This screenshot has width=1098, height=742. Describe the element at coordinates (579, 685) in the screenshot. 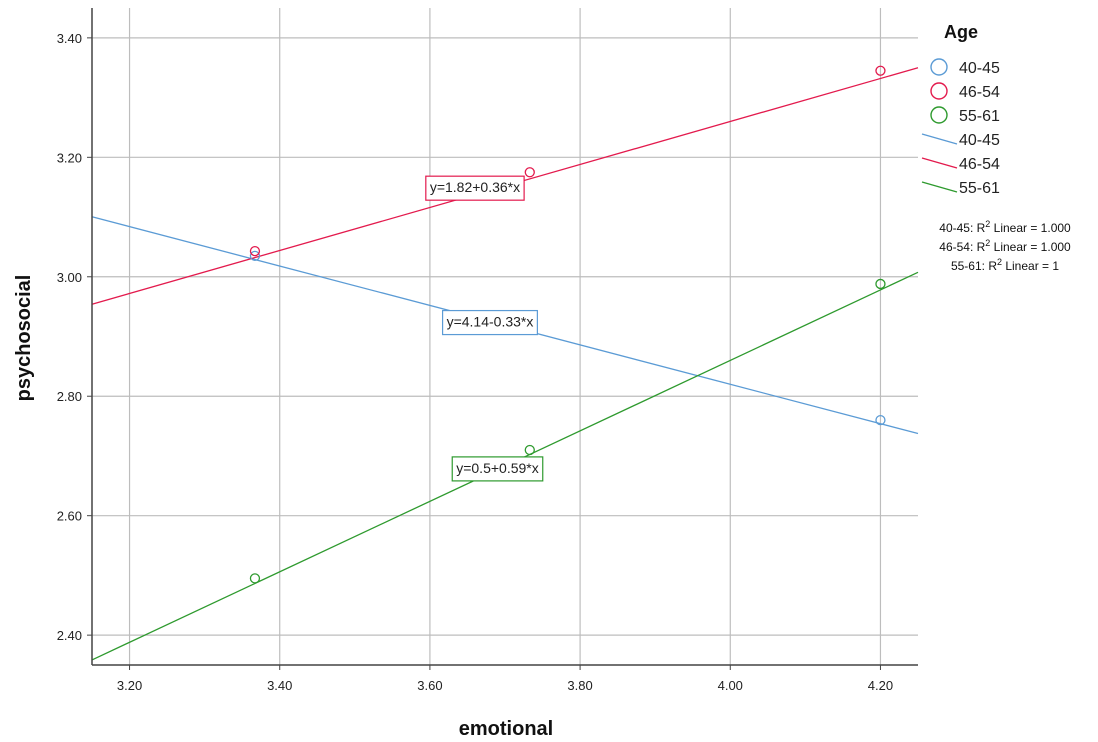

I see `x-tick-label: 3.80` at that location.